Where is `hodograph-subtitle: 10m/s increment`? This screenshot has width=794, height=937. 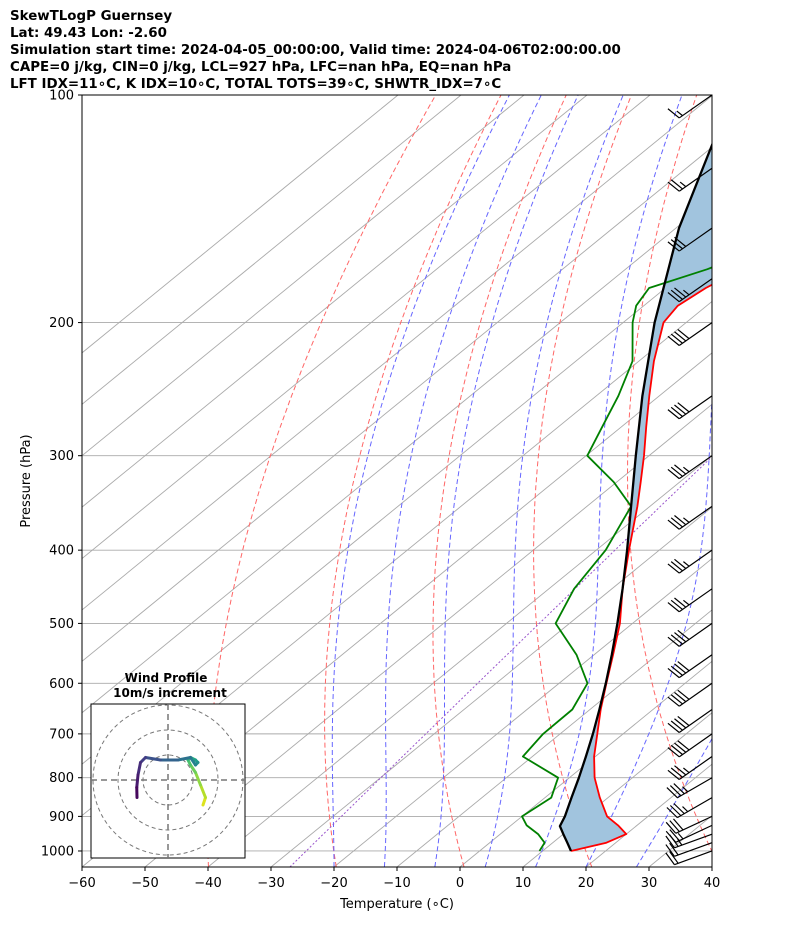 hodograph-subtitle: 10m/s increment is located at coordinates (170, 693).